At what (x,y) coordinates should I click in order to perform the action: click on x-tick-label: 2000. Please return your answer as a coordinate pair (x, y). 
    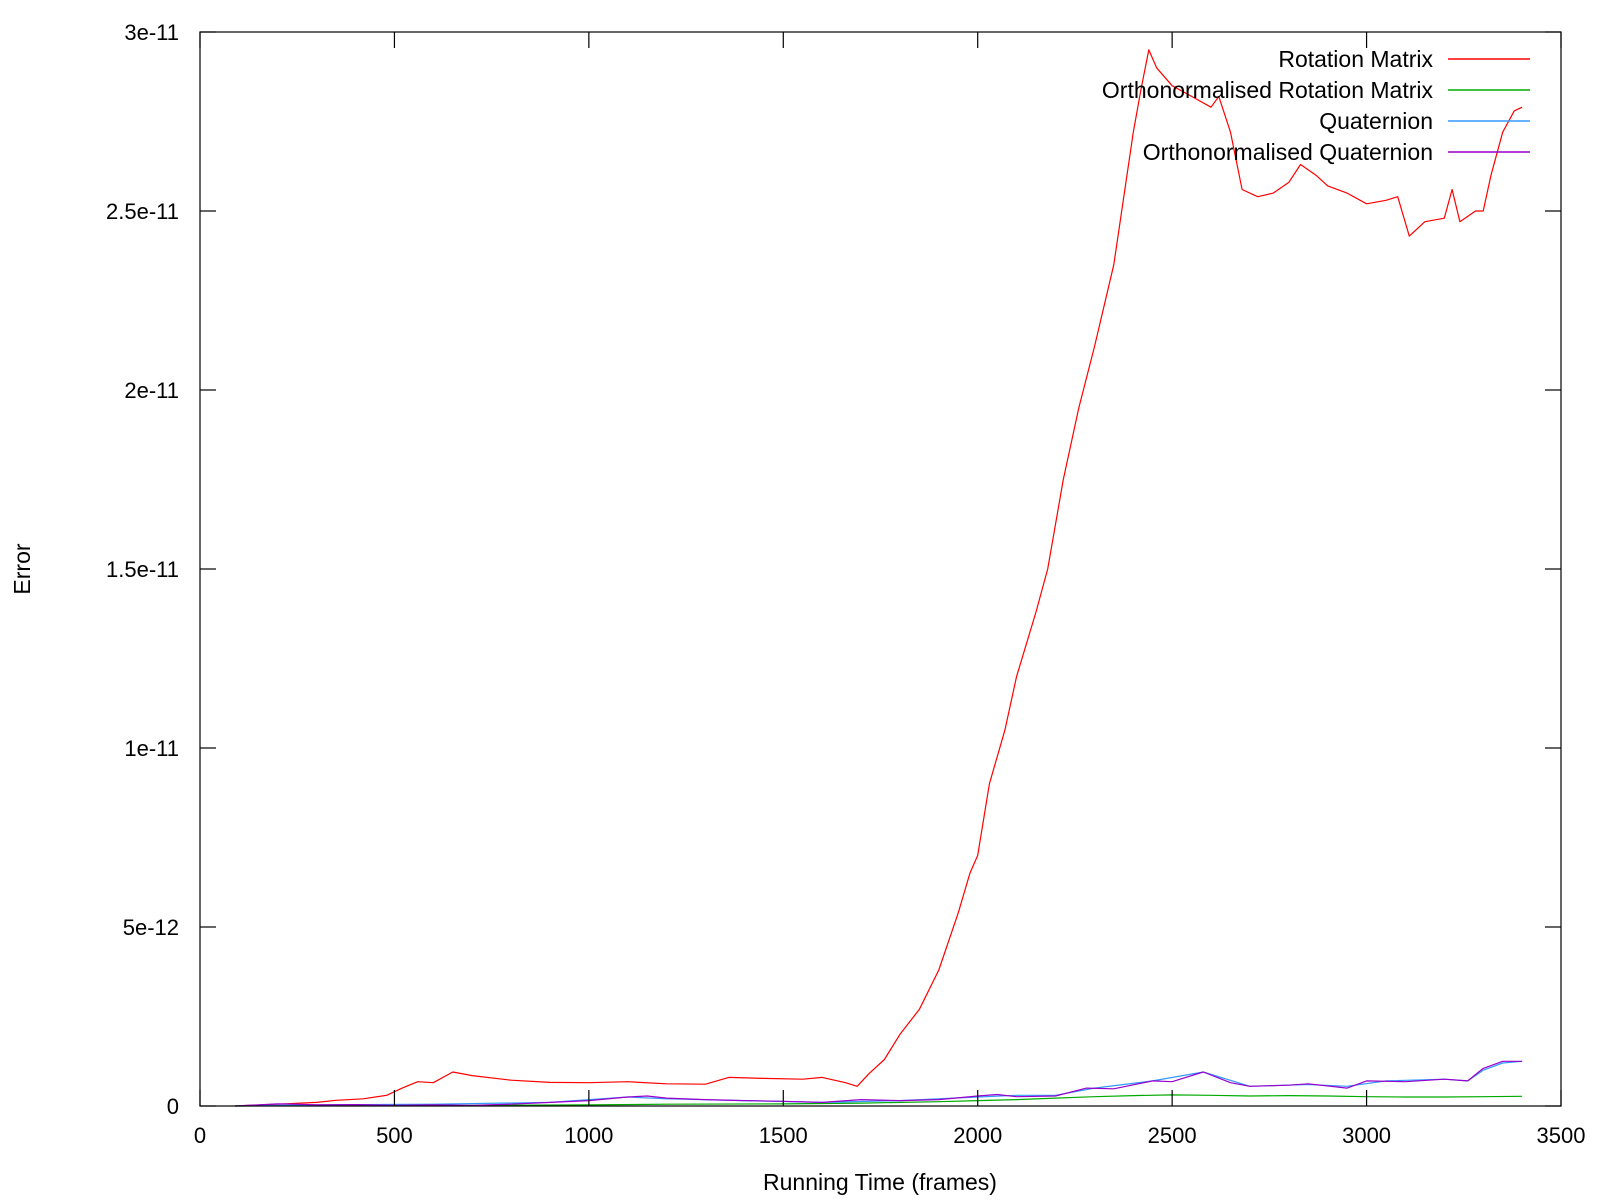
    Looking at the image, I should click on (977, 1135).